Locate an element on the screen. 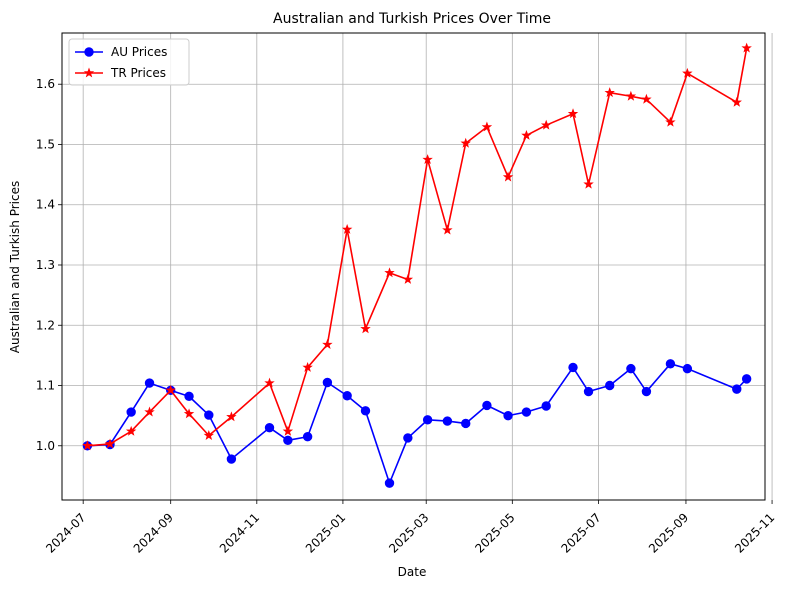  y-axis: 1.0 1.1 1.2 1.3 1.4 1.5 1.6 is located at coordinates (49, 265).